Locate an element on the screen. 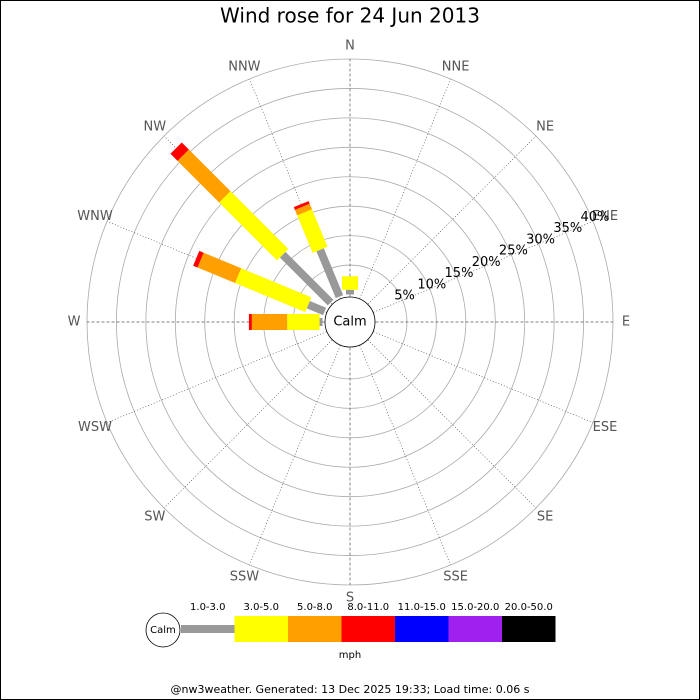 This screenshot has width=700, height=700. direction-label: N is located at coordinates (350, 46).